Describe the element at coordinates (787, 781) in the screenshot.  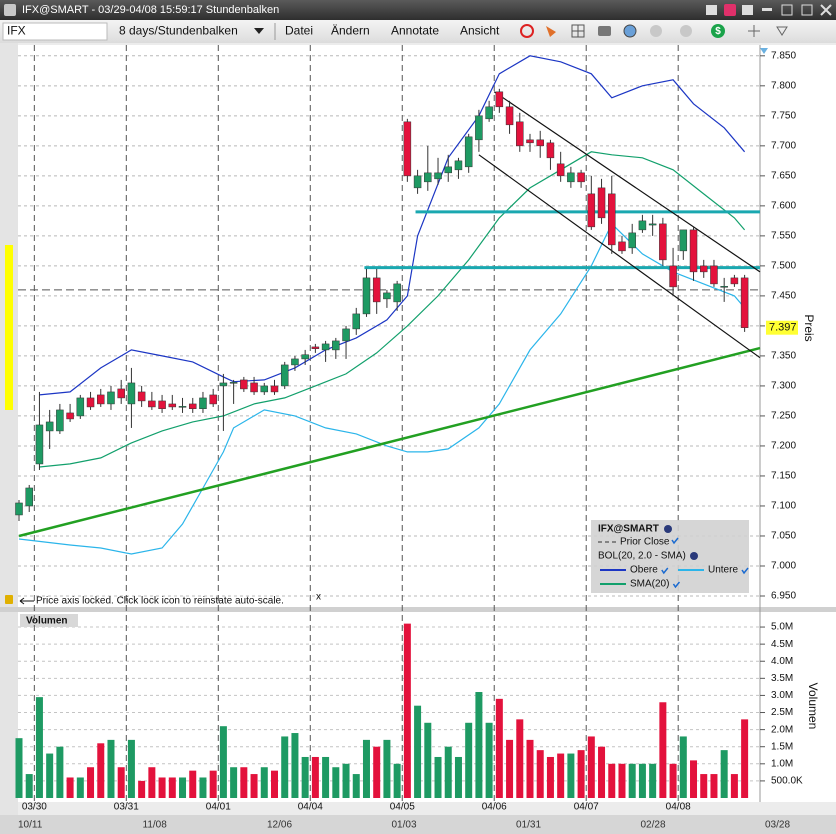
I see `y-tick-label: 500.0K` at that location.